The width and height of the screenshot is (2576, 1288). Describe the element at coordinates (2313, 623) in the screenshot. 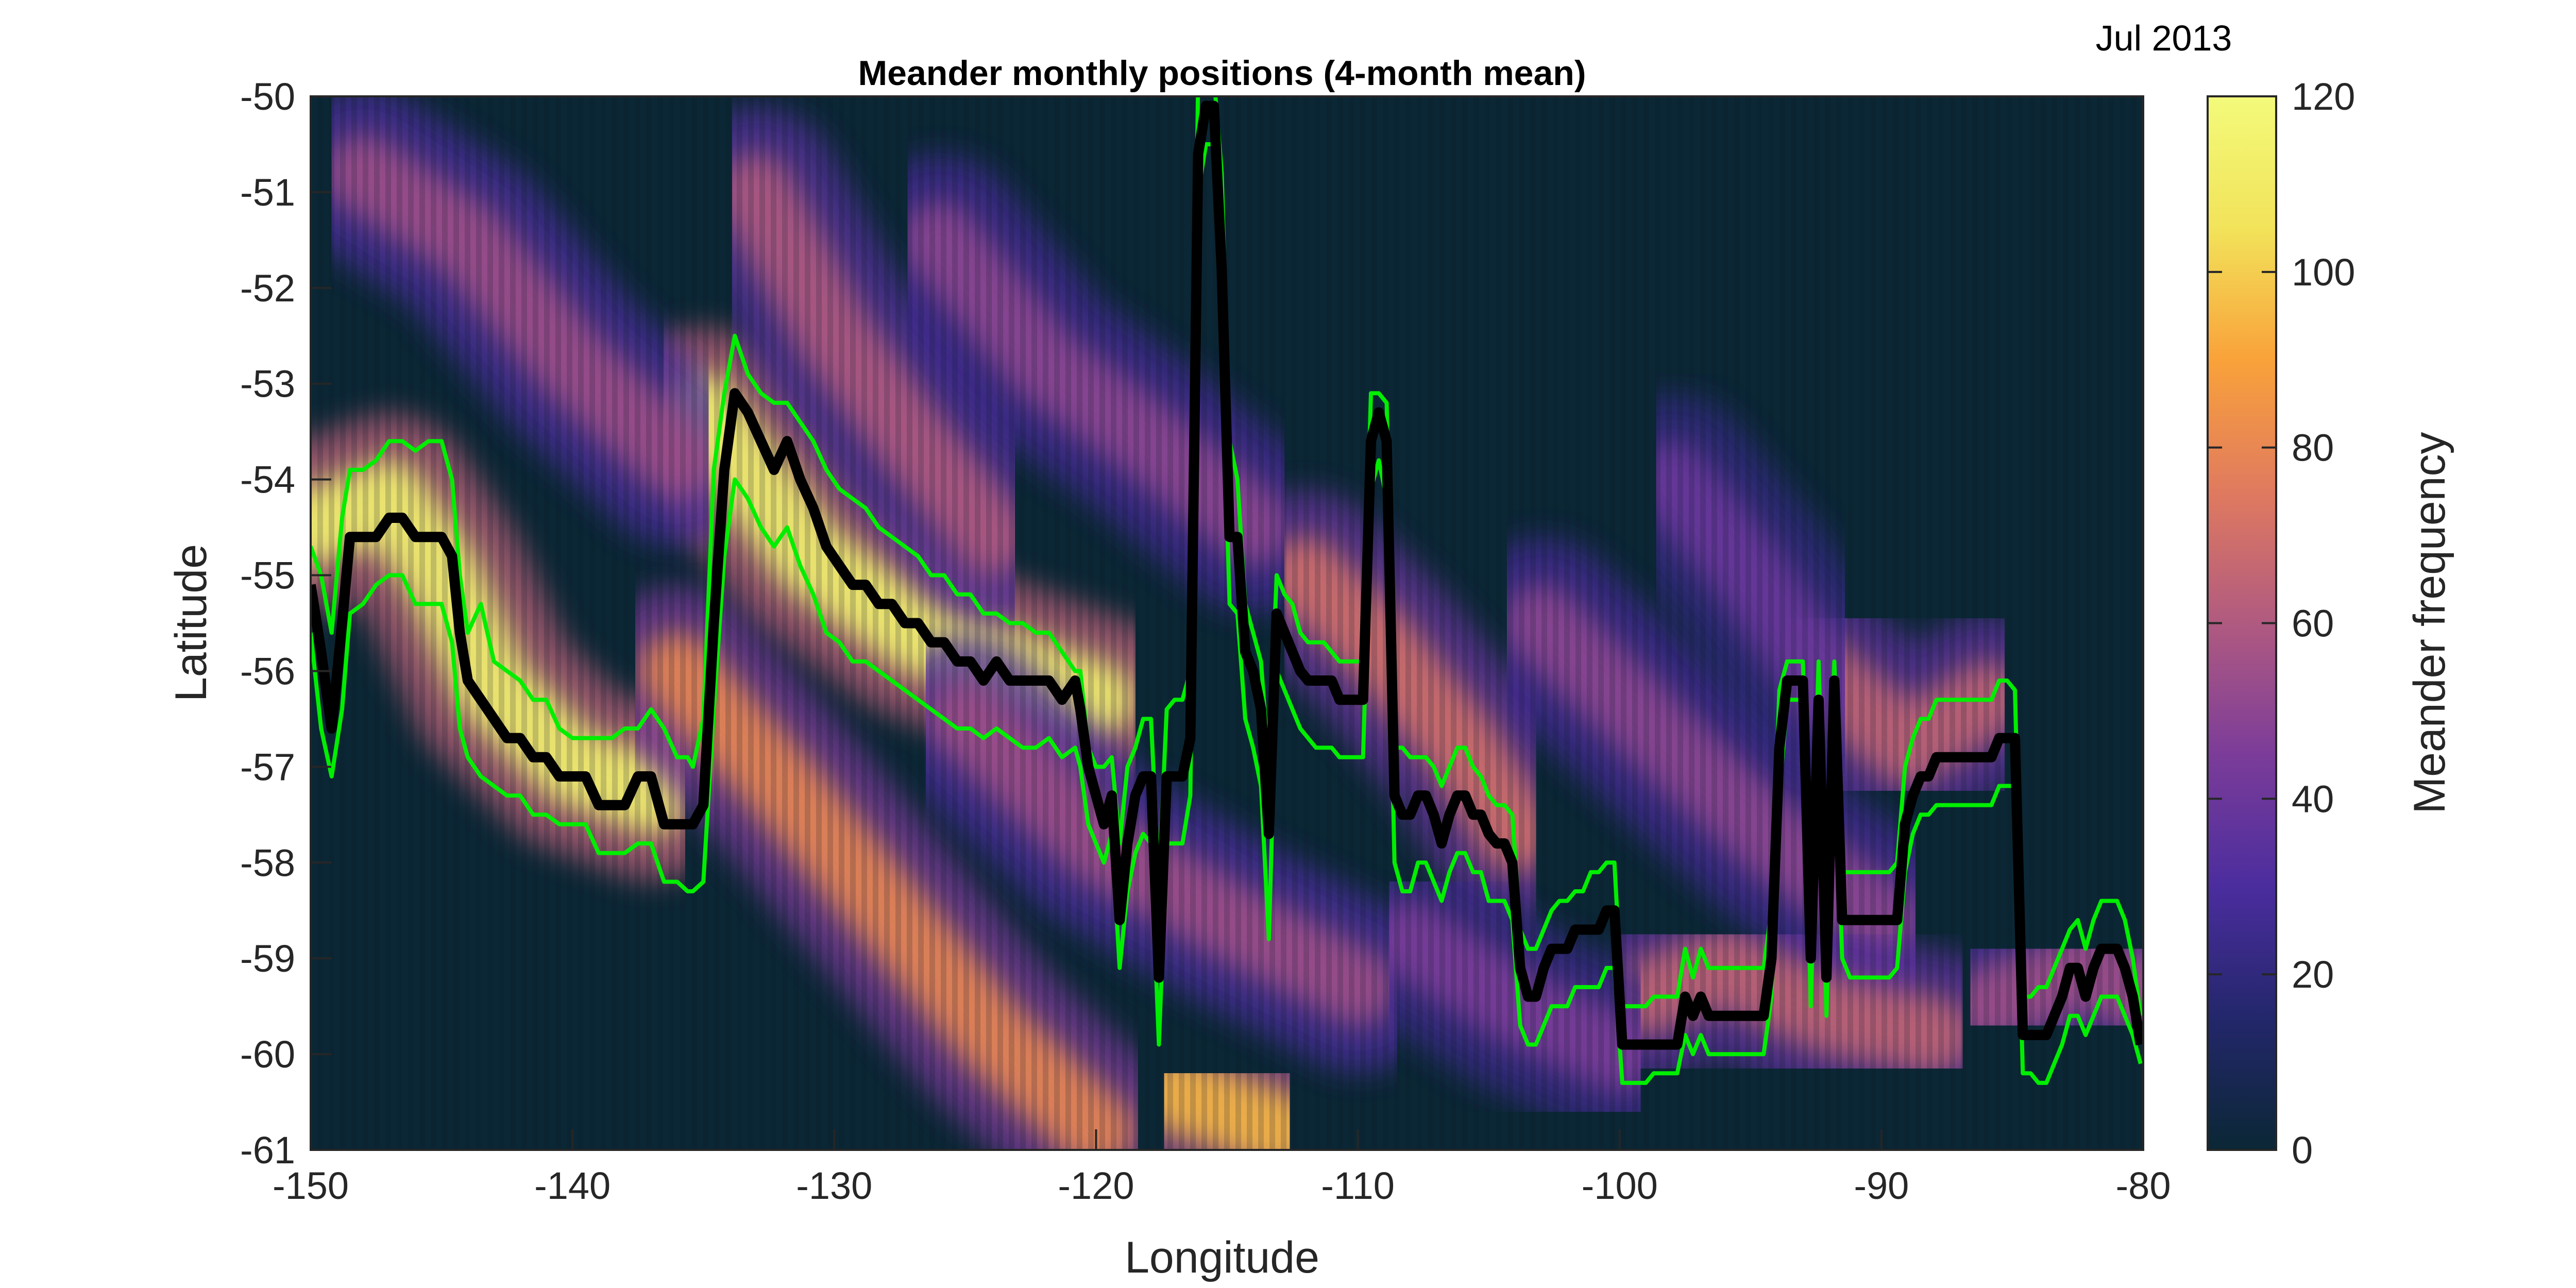

I see `colorbar-tick-label: 60` at that location.